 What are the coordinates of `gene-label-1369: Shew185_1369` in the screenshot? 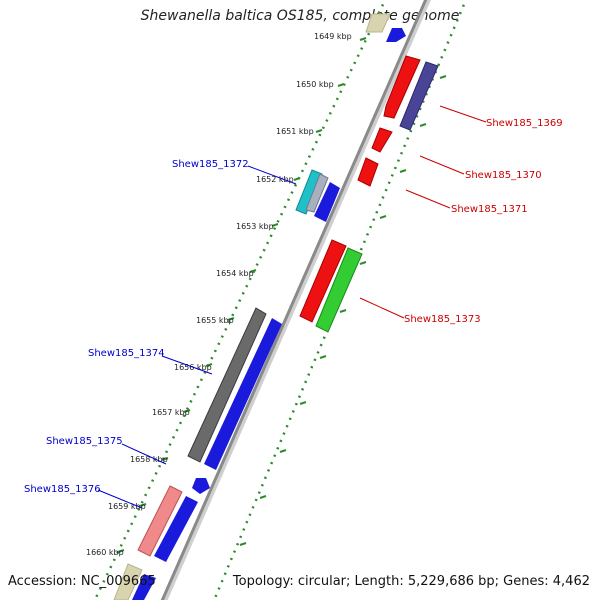 It's located at (524, 123).